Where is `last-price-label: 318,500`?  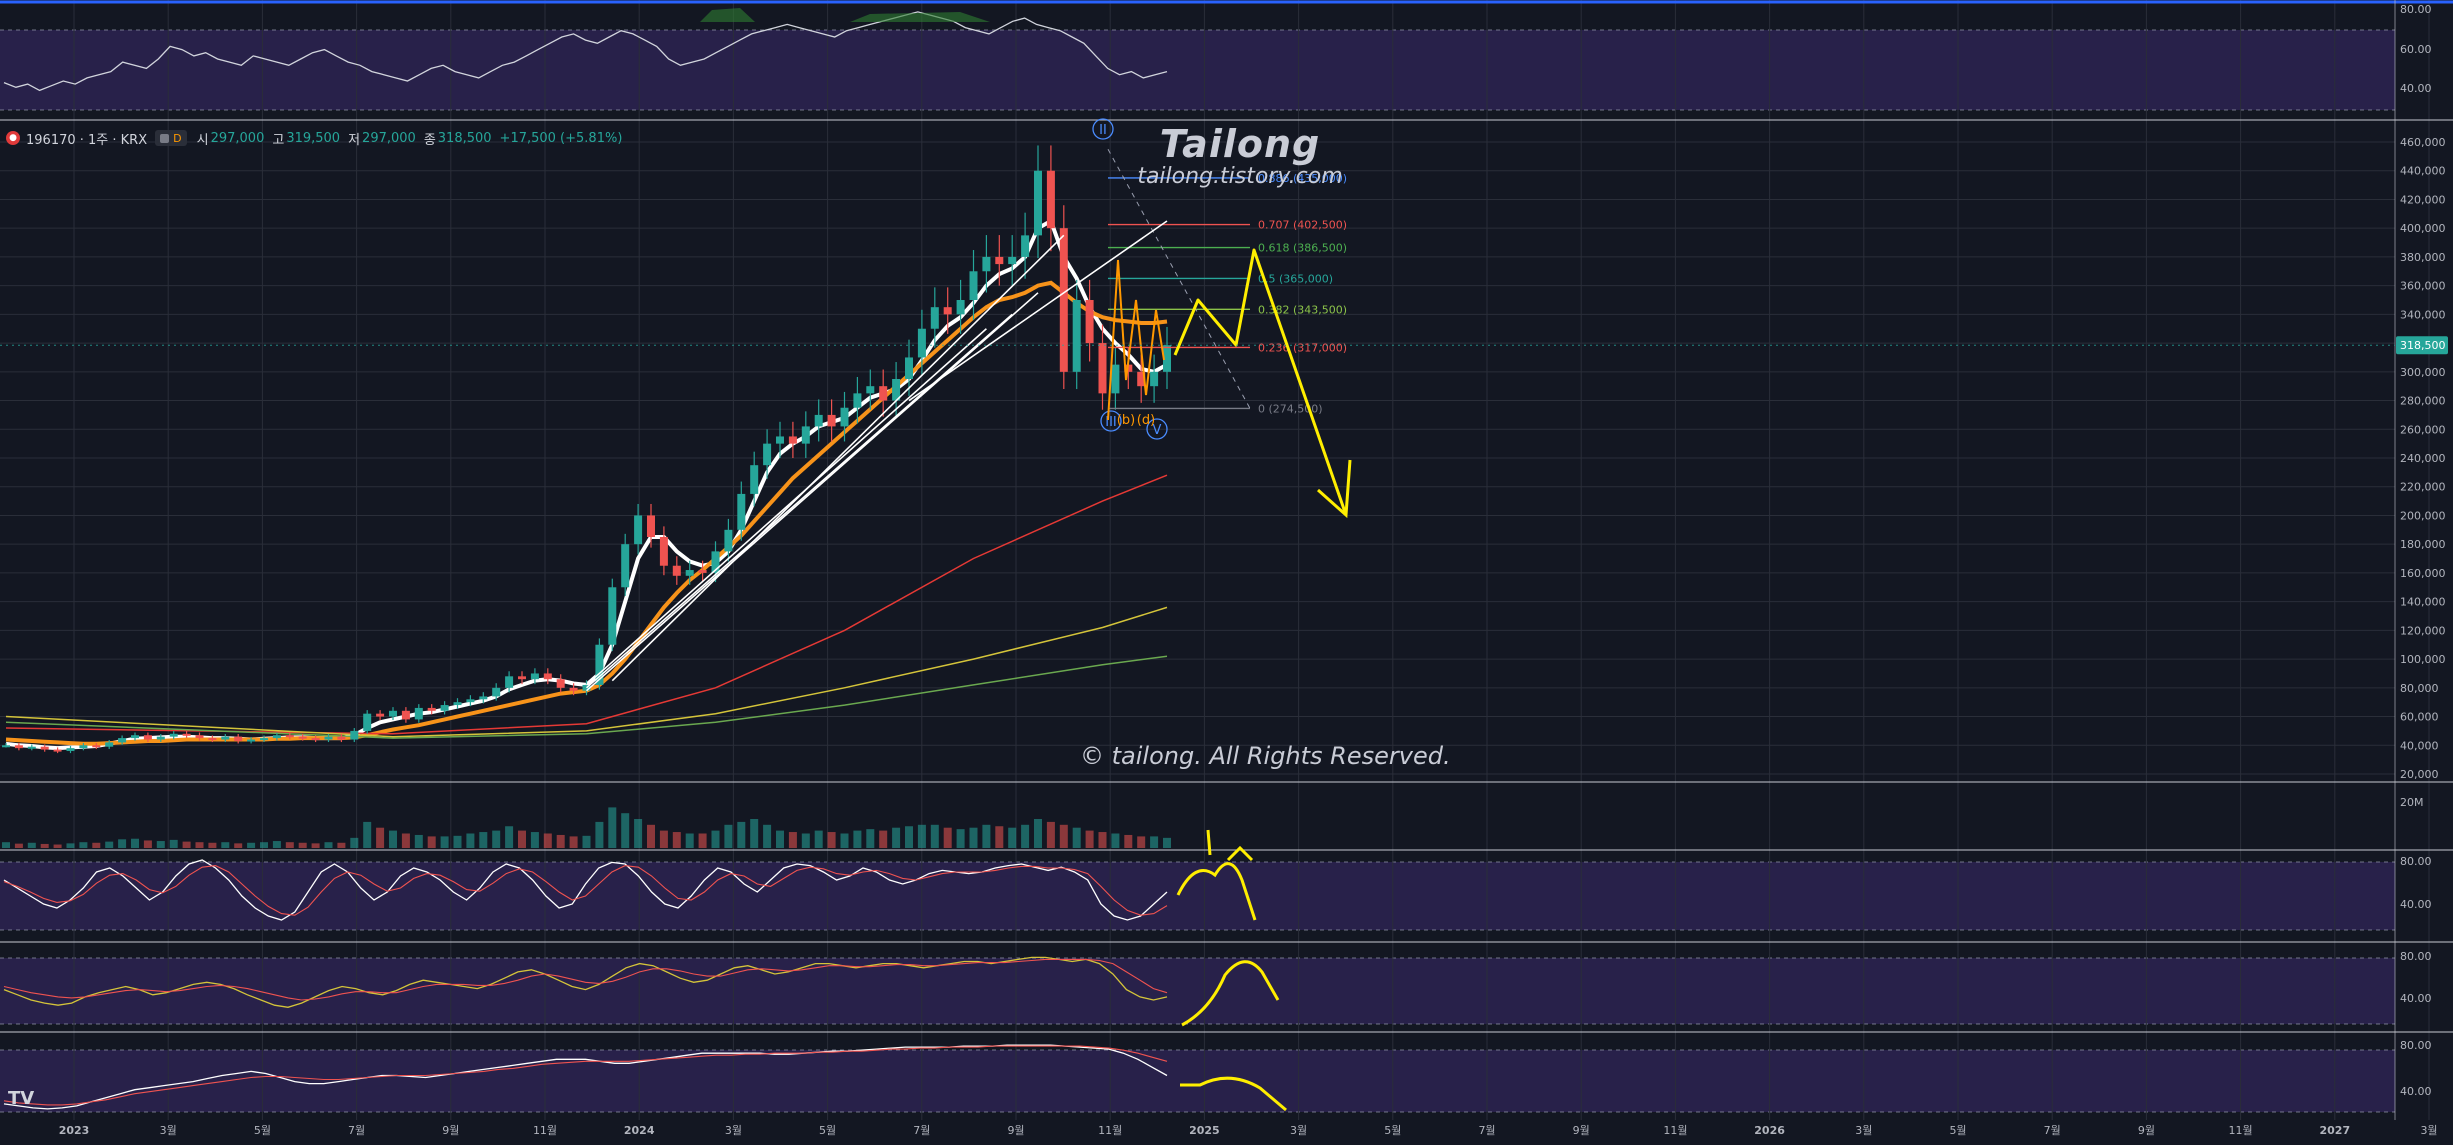
last-price-label: 318,500 is located at coordinates (2423, 345).